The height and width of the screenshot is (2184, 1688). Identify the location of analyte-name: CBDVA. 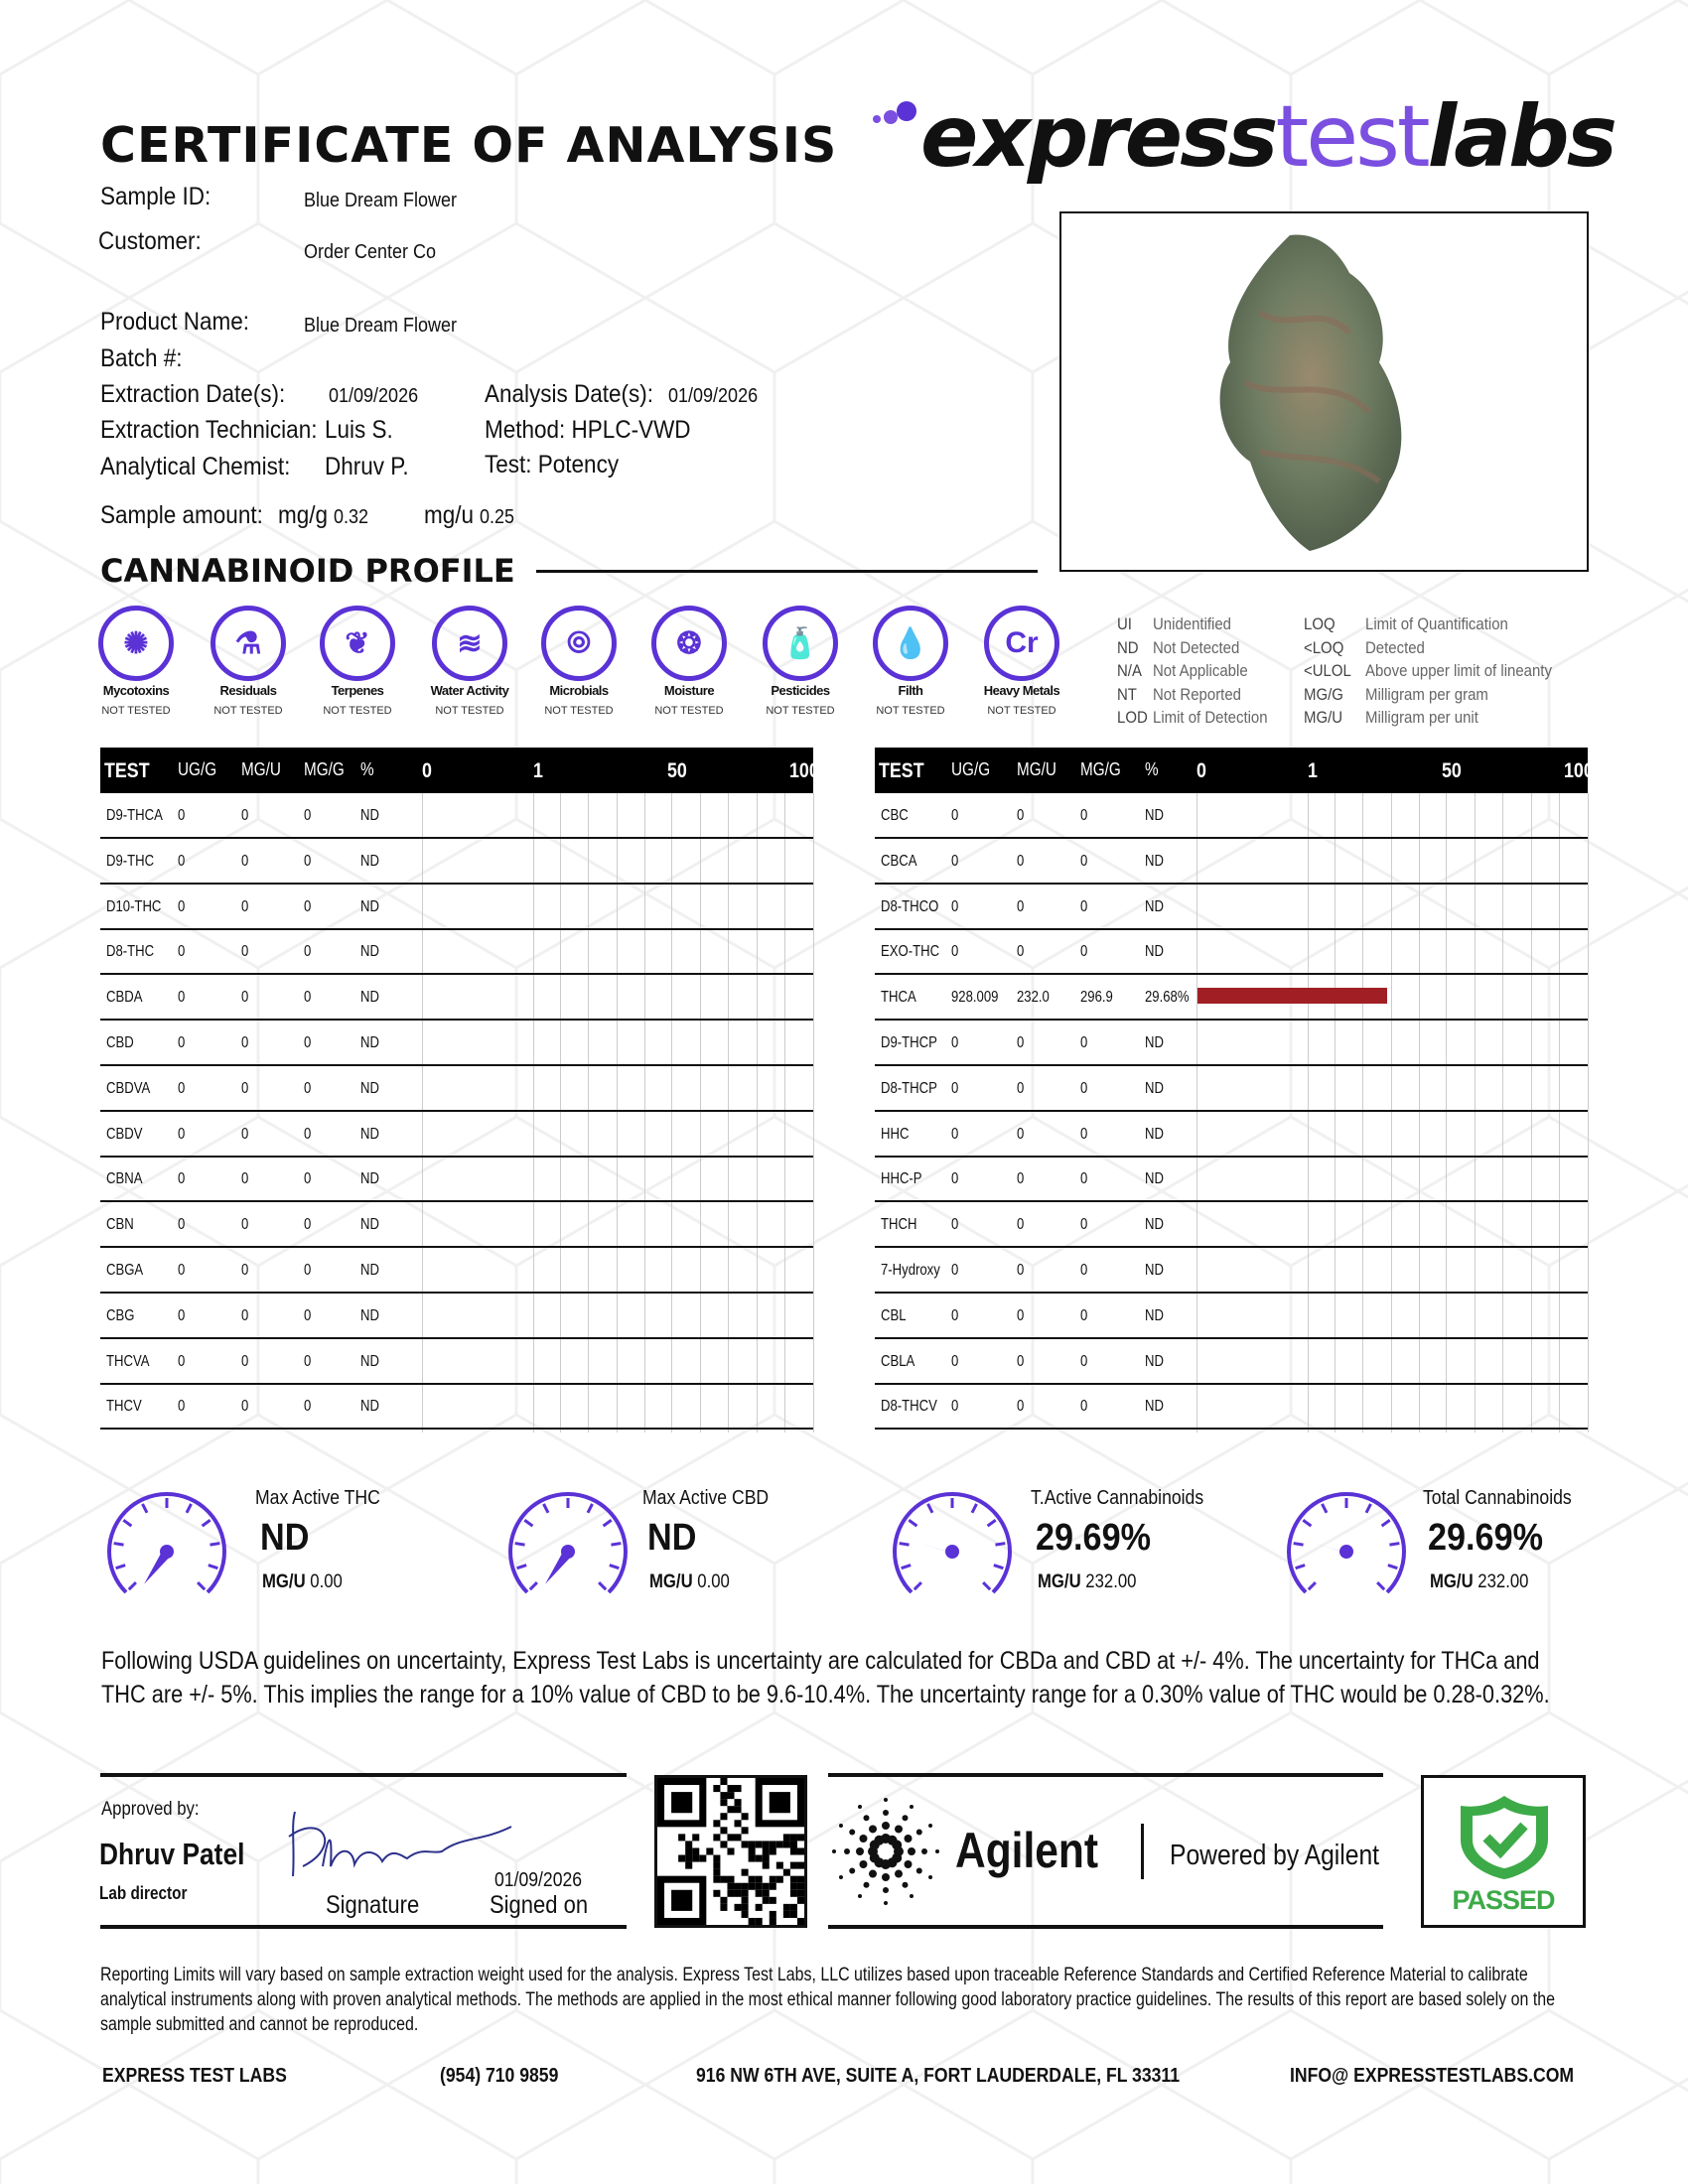
(128, 1088).